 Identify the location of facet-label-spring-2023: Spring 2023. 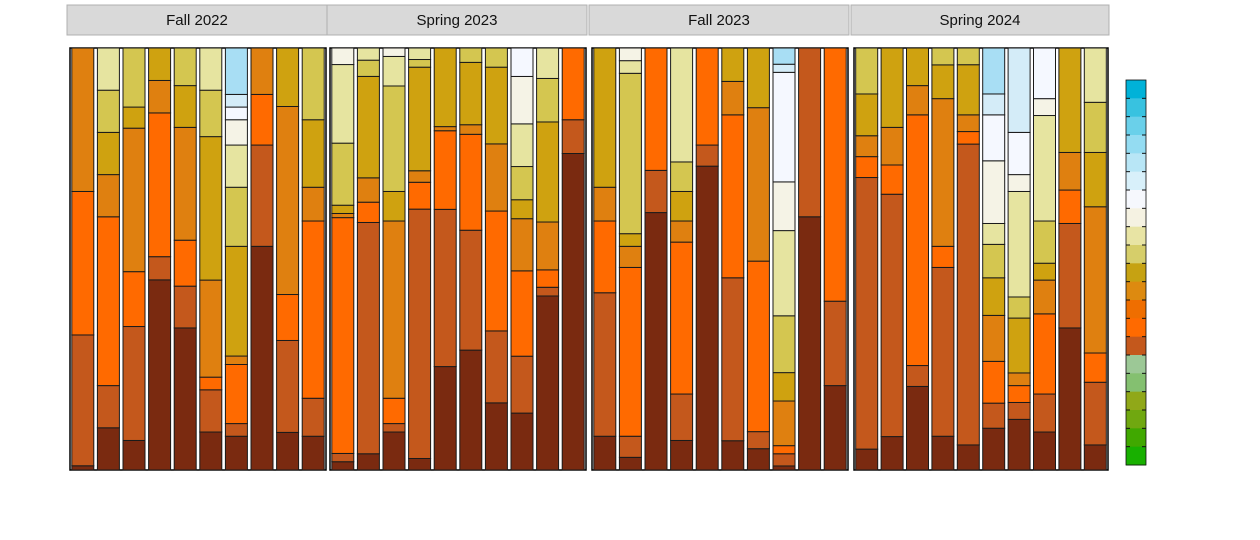
(457, 20).